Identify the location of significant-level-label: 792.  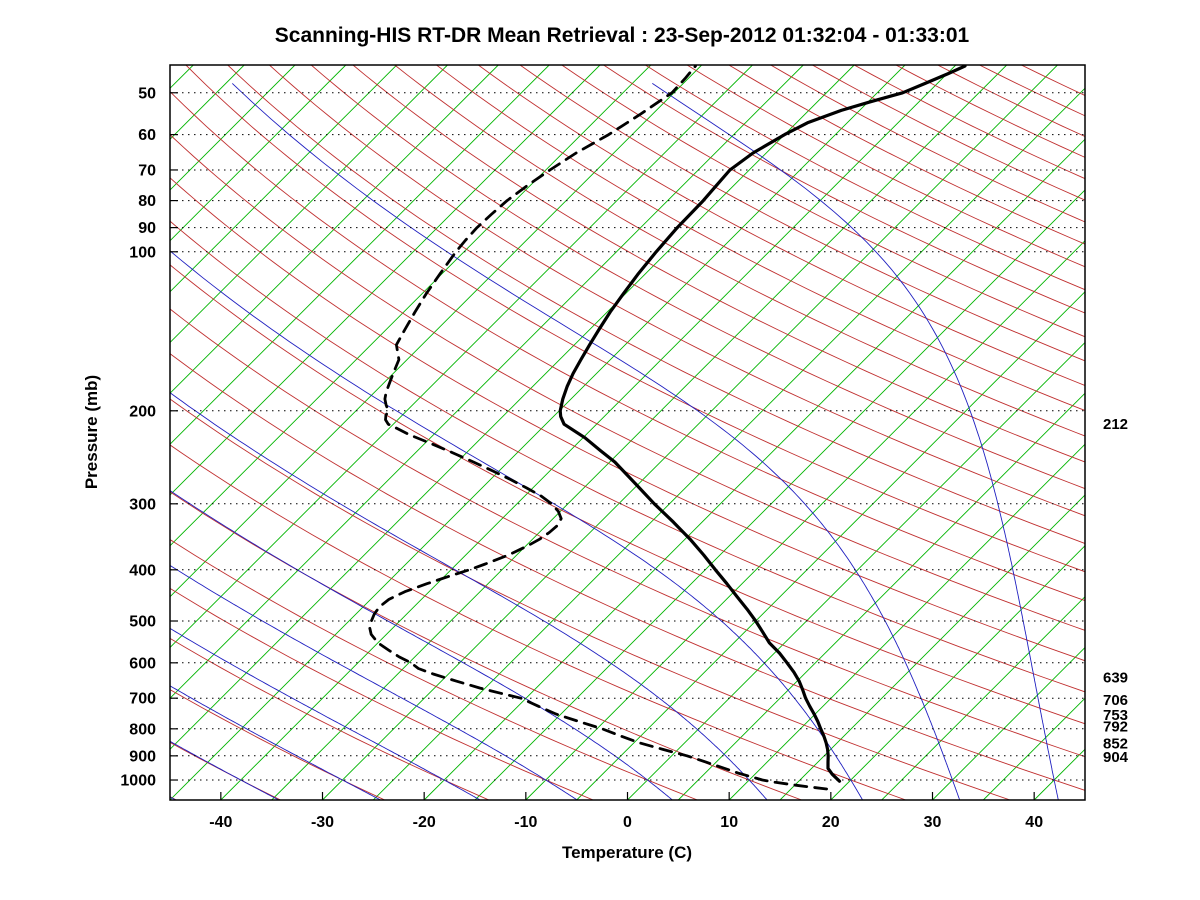
(1115, 727).